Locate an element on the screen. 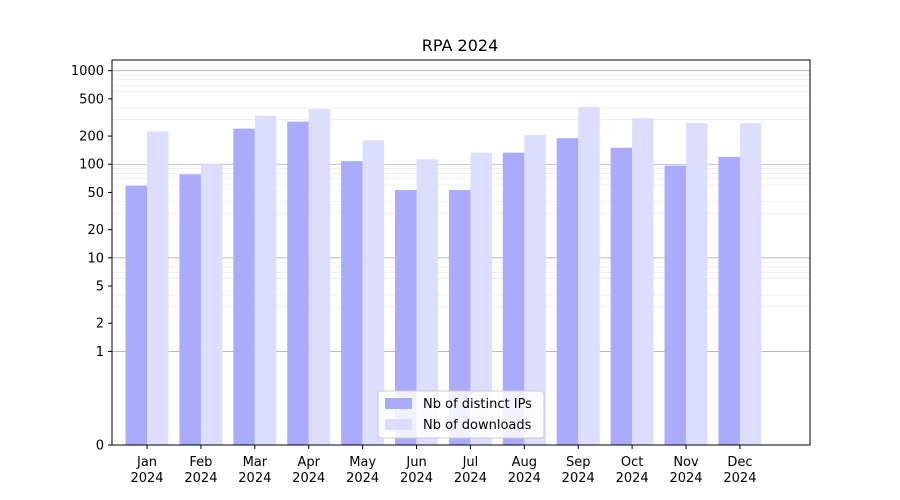 The width and height of the screenshot is (900, 500). legend-swatch-downloads is located at coordinates (398, 424).